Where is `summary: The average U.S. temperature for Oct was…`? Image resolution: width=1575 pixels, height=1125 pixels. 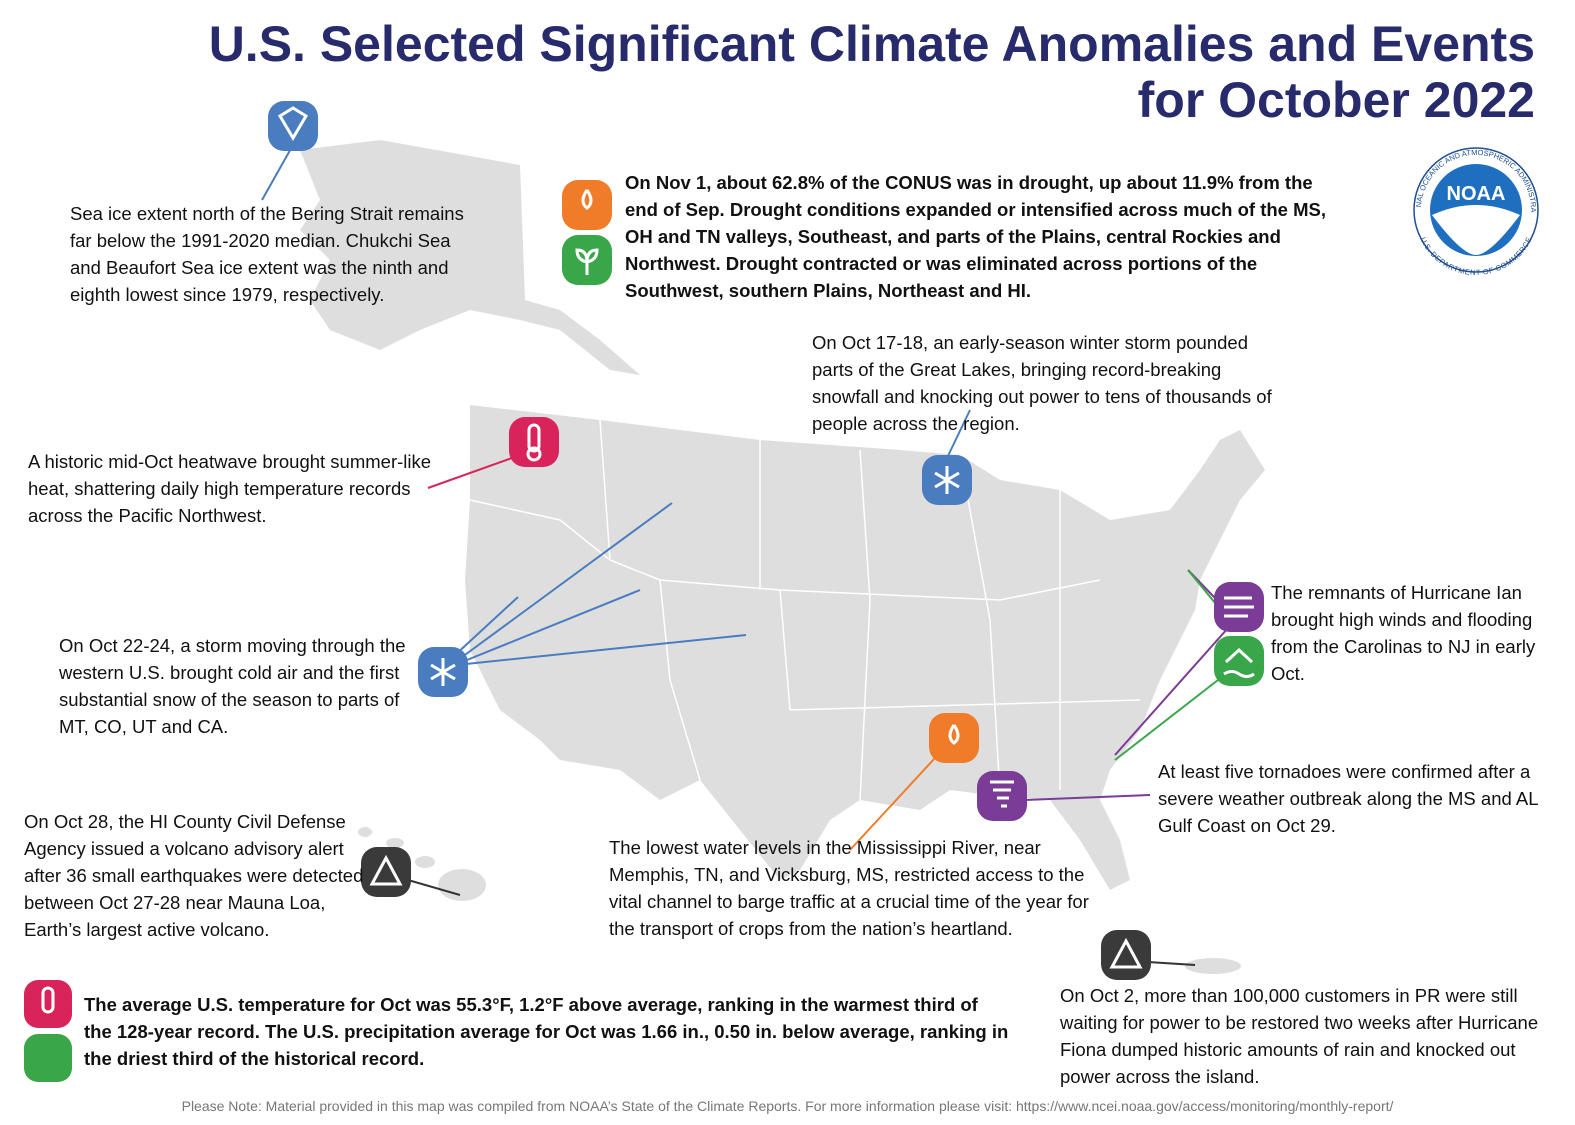 summary: The average U.S. temperature for Oct was… is located at coordinates (546, 1031).